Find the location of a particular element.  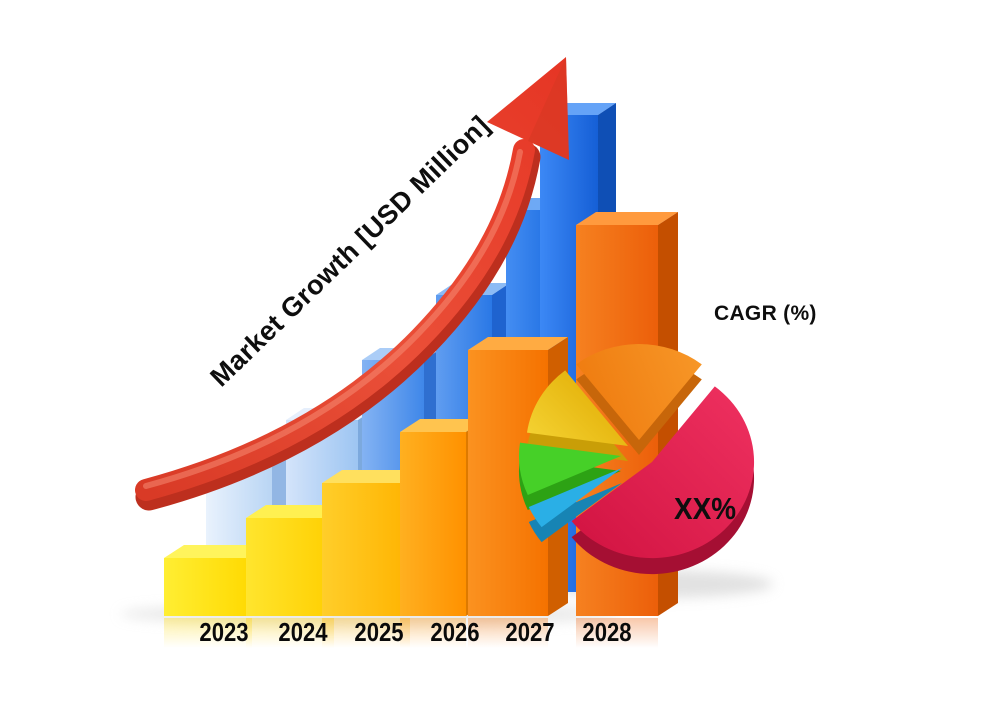

axis-label-2027: 2027 is located at coordinates (530, 632).